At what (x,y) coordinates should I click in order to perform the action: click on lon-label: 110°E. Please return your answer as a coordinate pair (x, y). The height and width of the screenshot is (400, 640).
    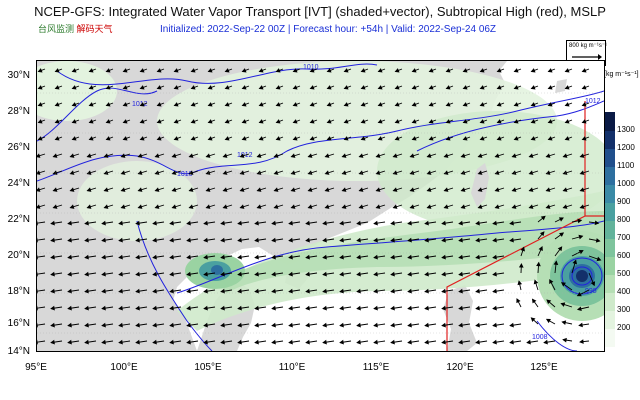
    Looking at the image, I should click on (292, 367).